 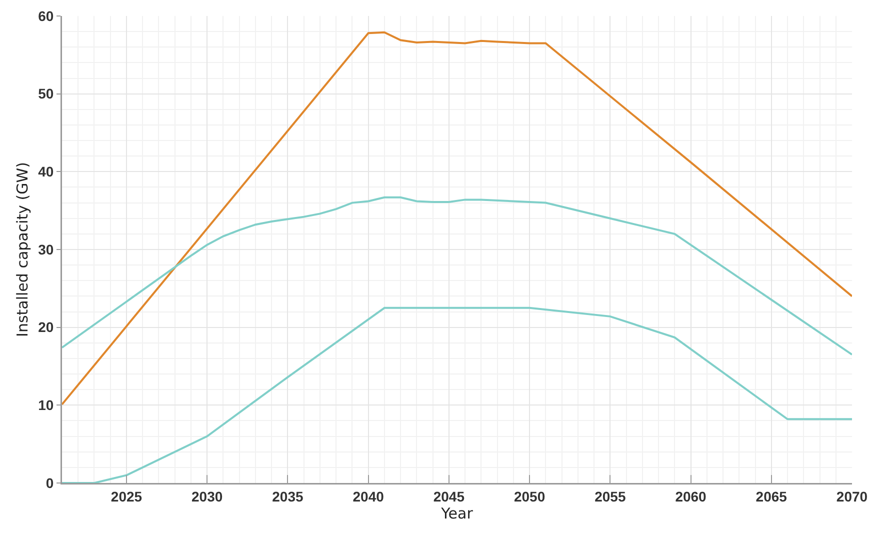 I want to click on x-tick-label: 2035, so click(x=288, y=496).